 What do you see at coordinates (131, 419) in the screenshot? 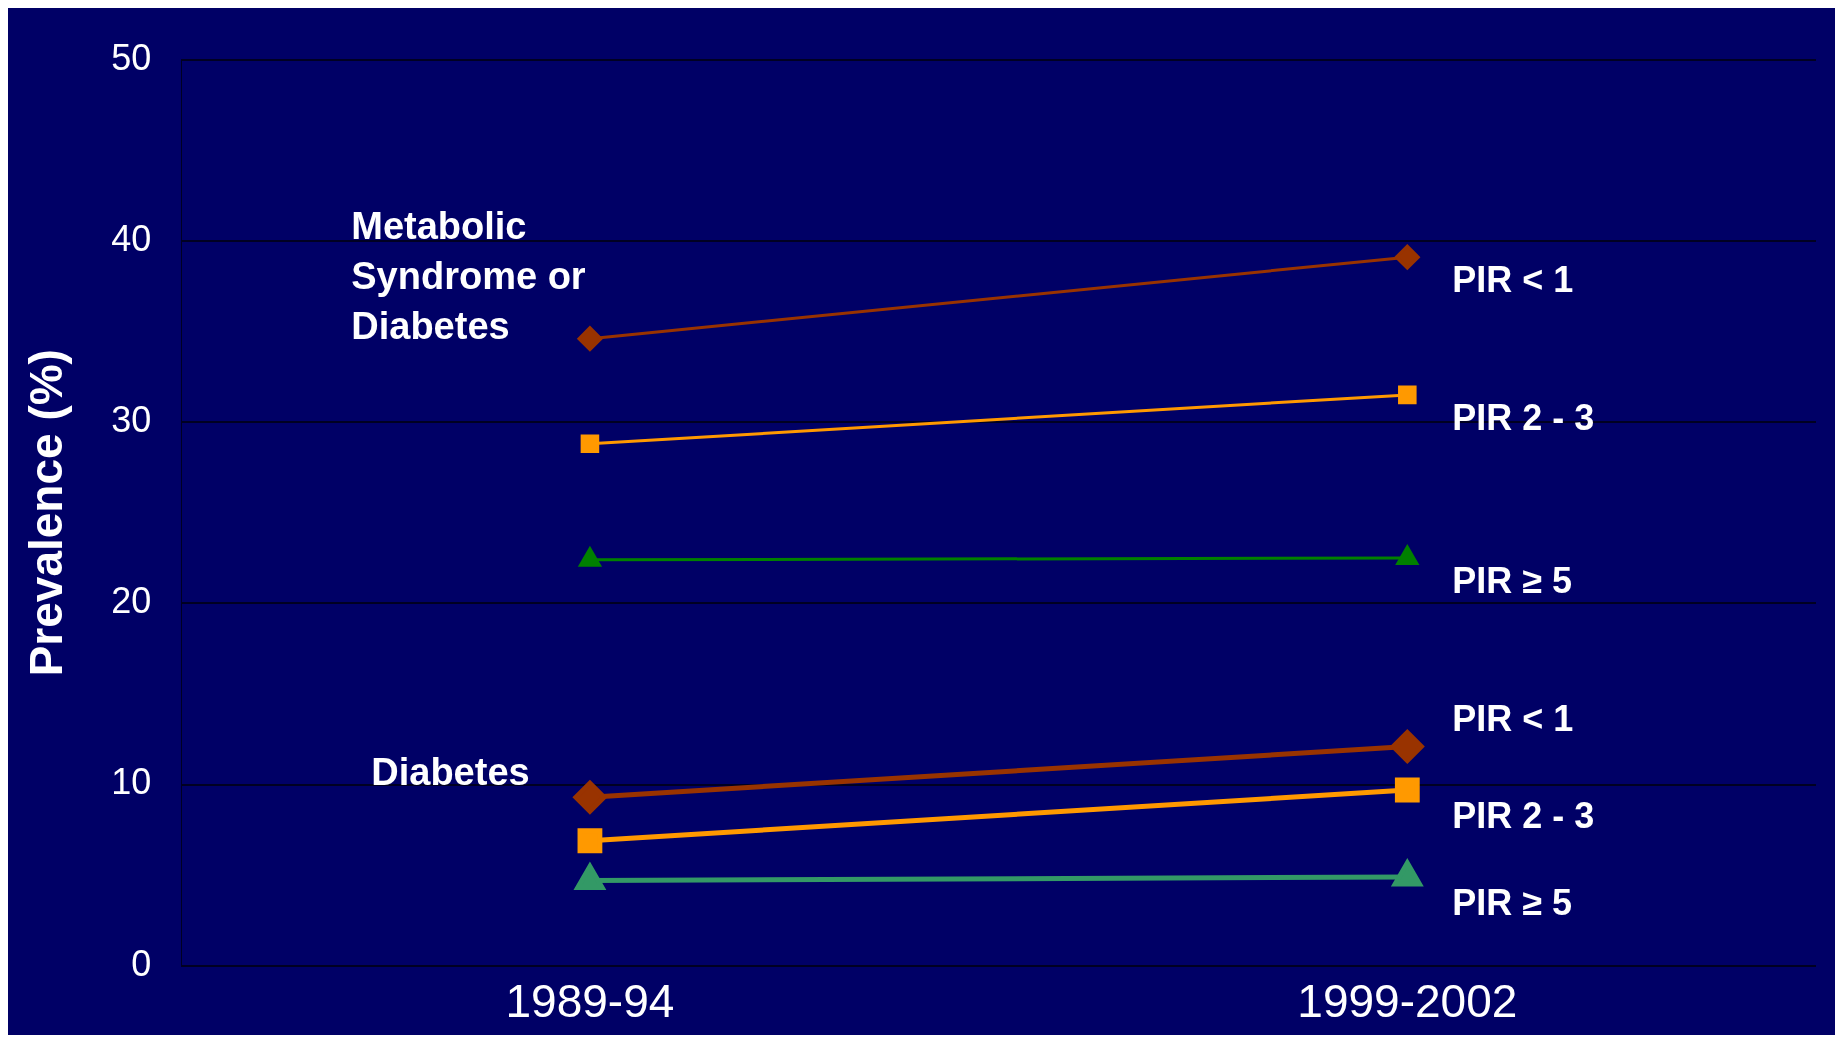
I see `y-tick-label: 30` at bounding box center [131, 419].